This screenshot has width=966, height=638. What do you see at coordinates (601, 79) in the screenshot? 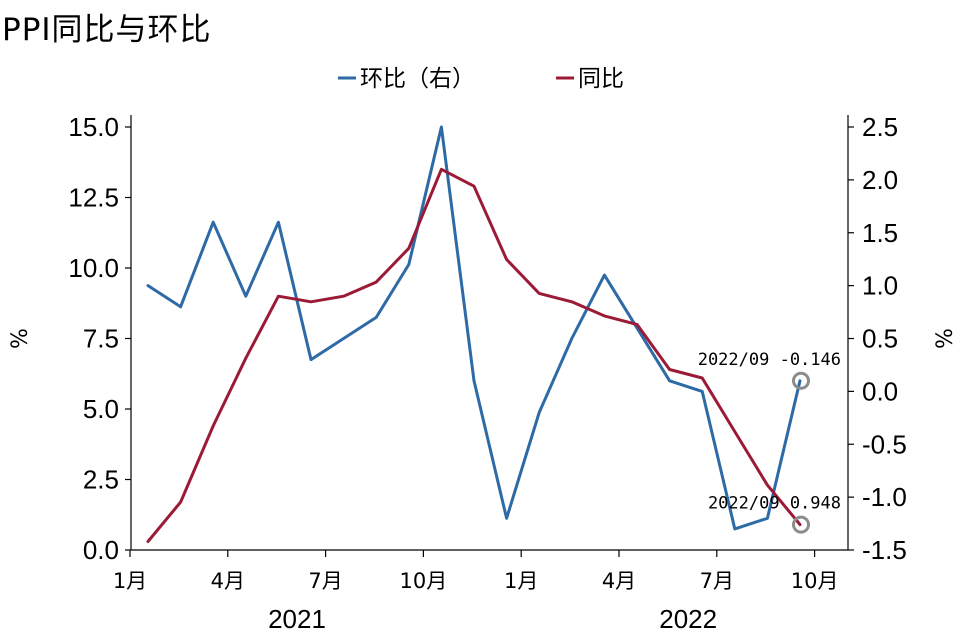
I see `legend-label: 同比` at bounding box center [601, 79].